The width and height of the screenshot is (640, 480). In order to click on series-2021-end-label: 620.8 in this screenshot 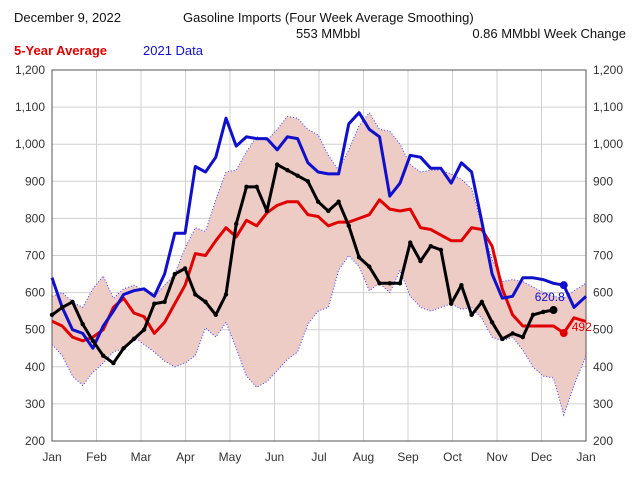, I will do `click(550, 297)`.